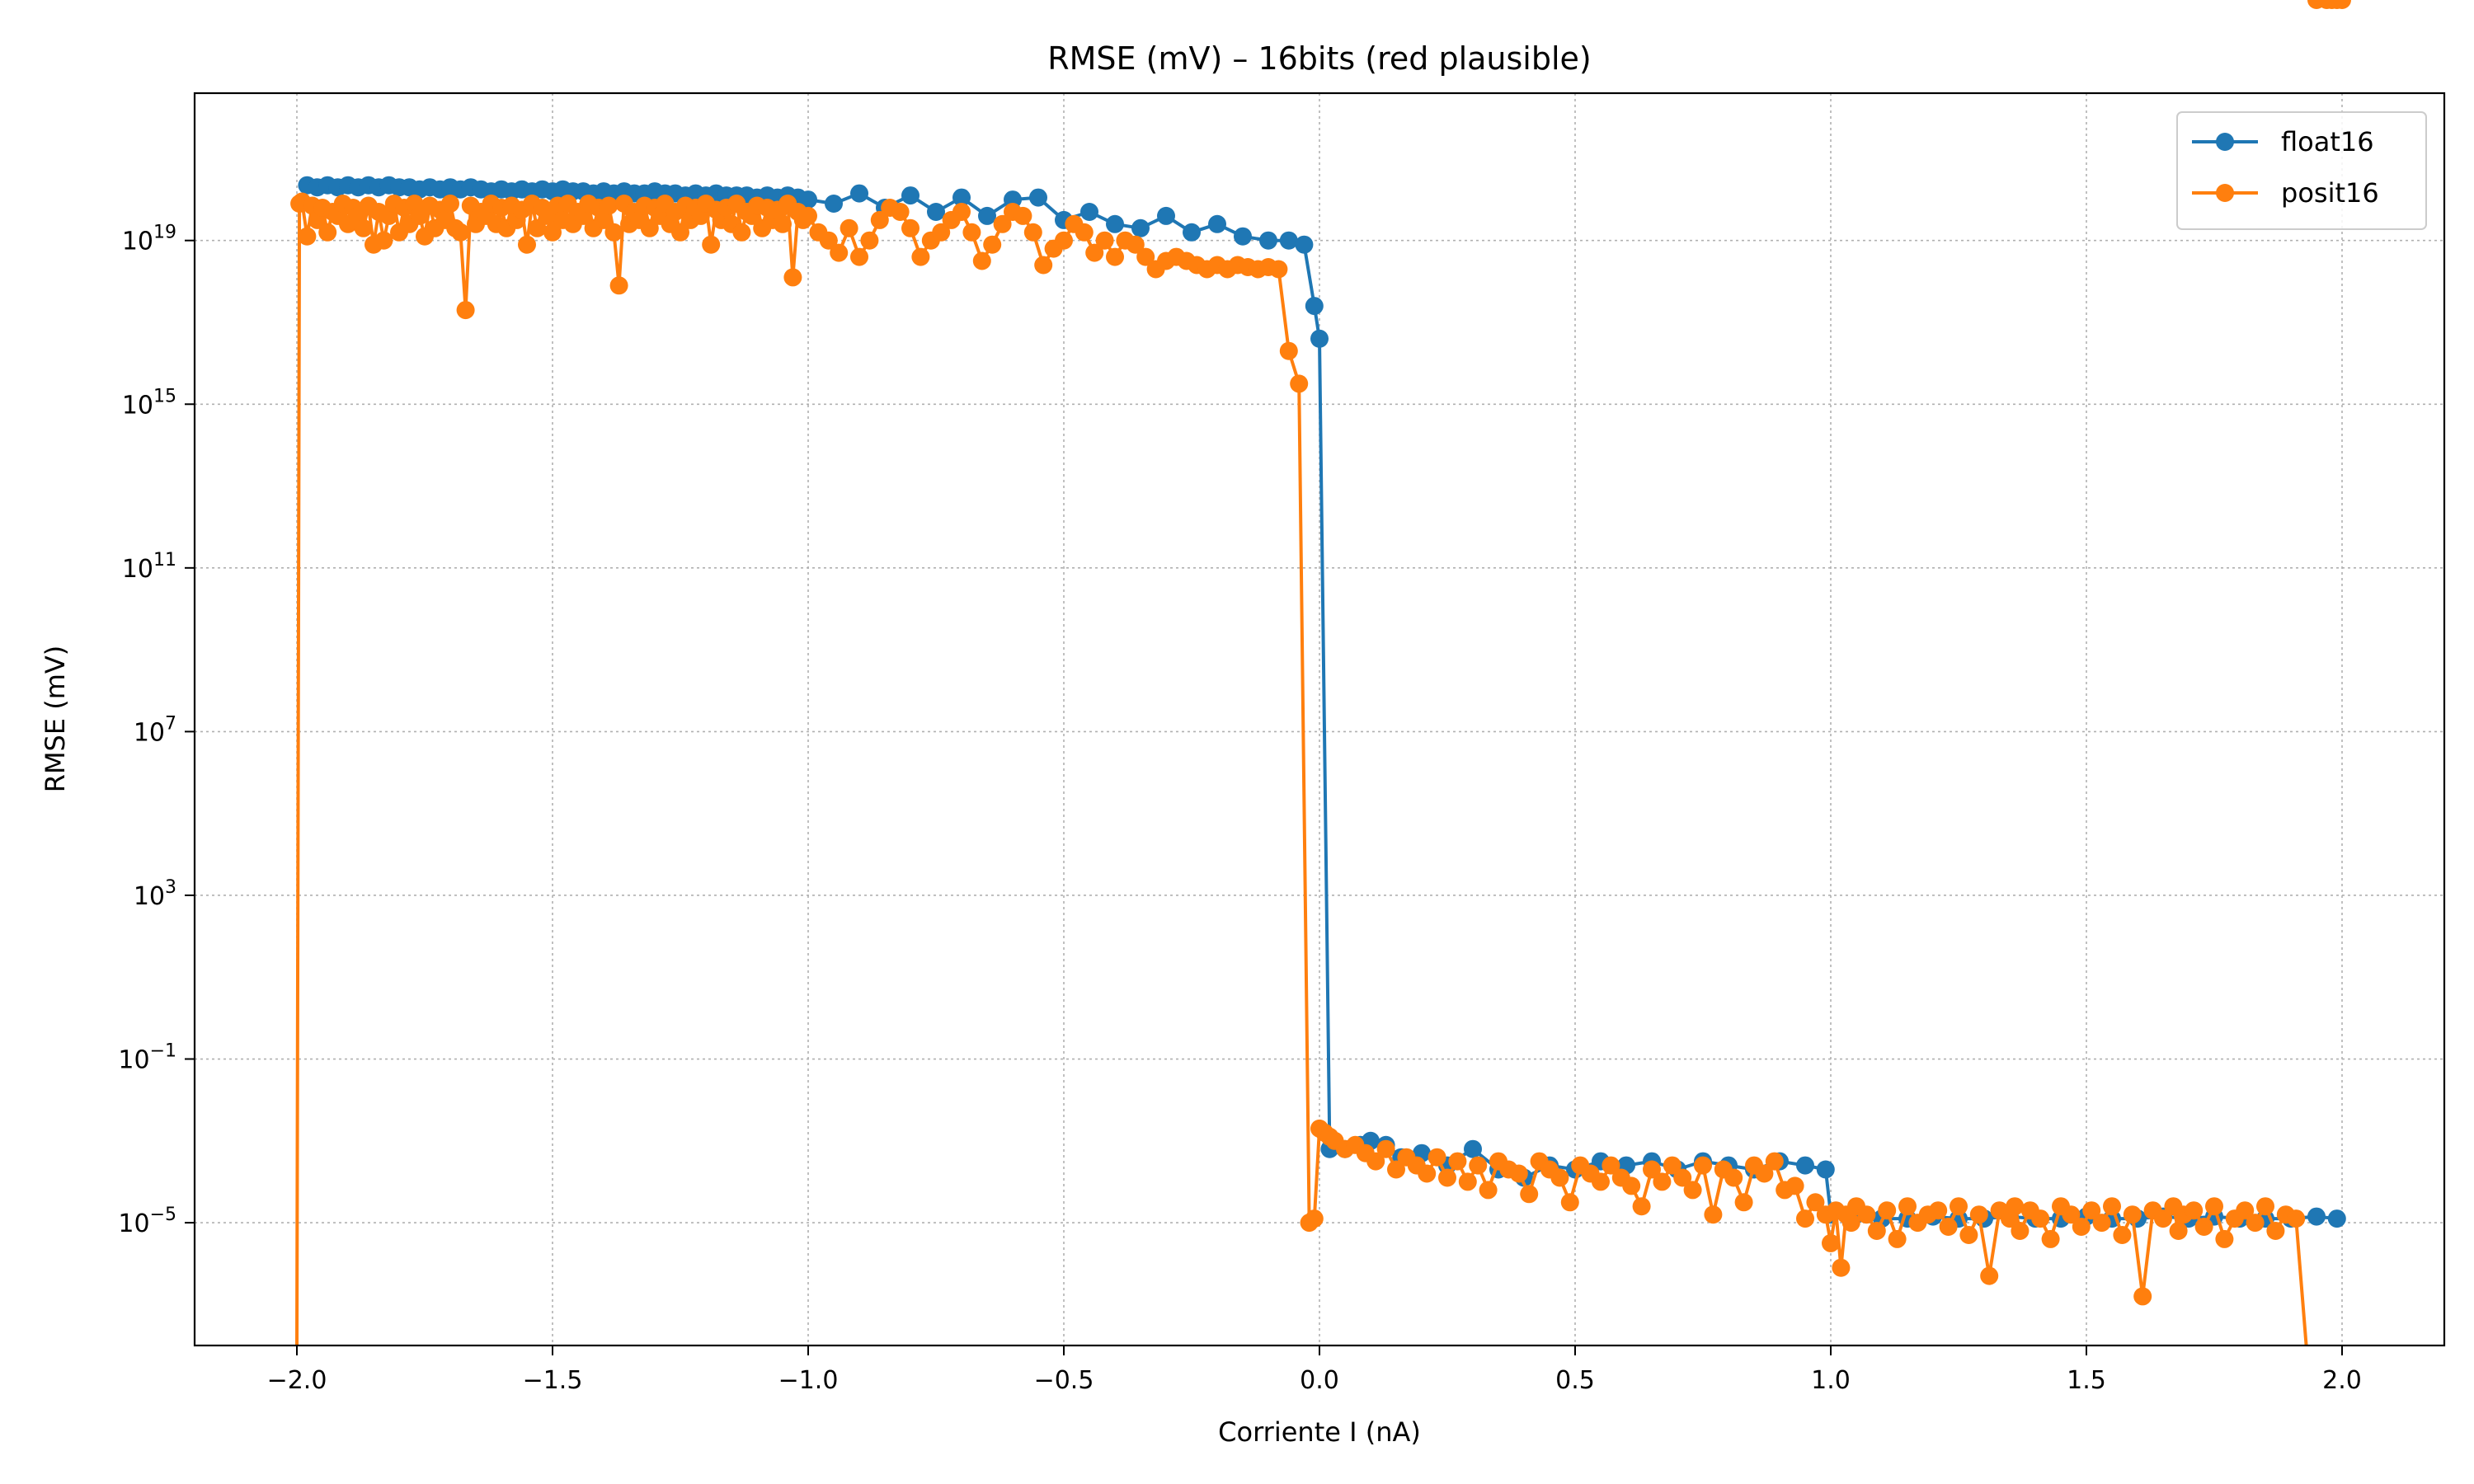 This screenshot has width=2474, height=1484. I want to click on legend-label: posit16, so click(2330, 193).